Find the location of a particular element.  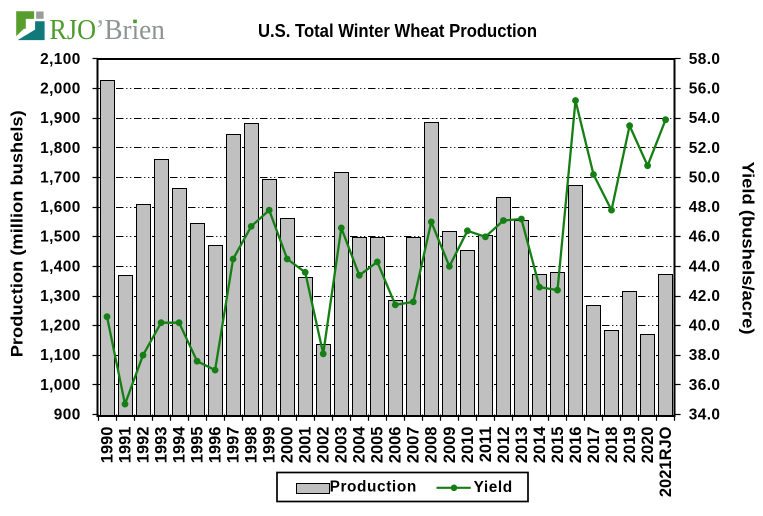

svg-text: 1,900 is located at coordinates (60, 118).